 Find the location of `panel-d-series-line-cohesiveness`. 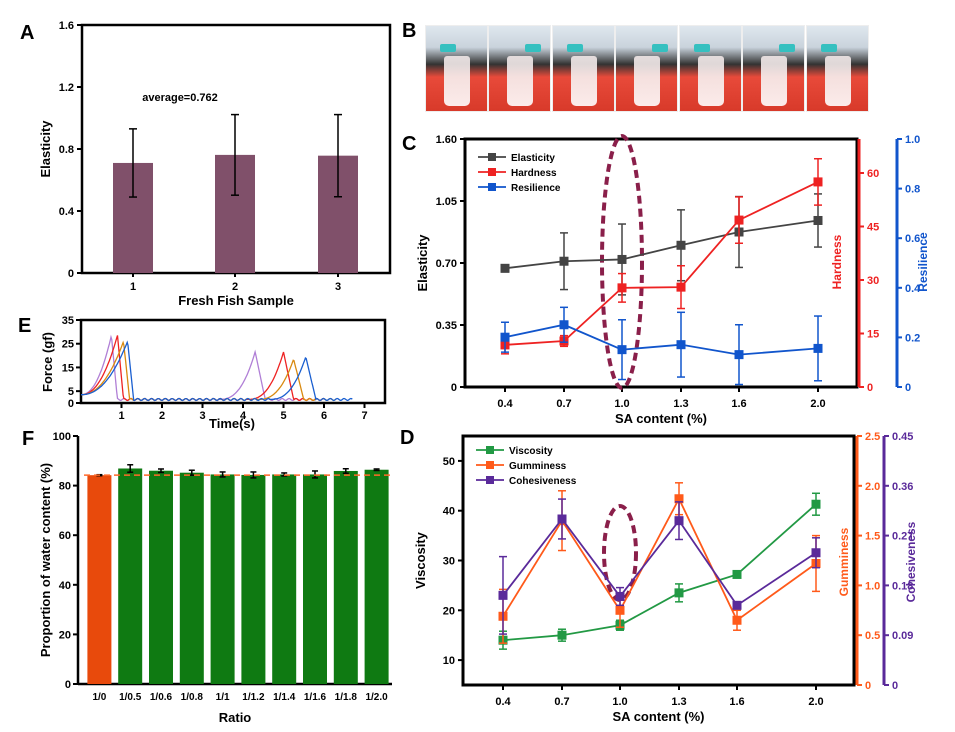

panel-d-series-line-cohesiveness is located at coordinates (659, 562).